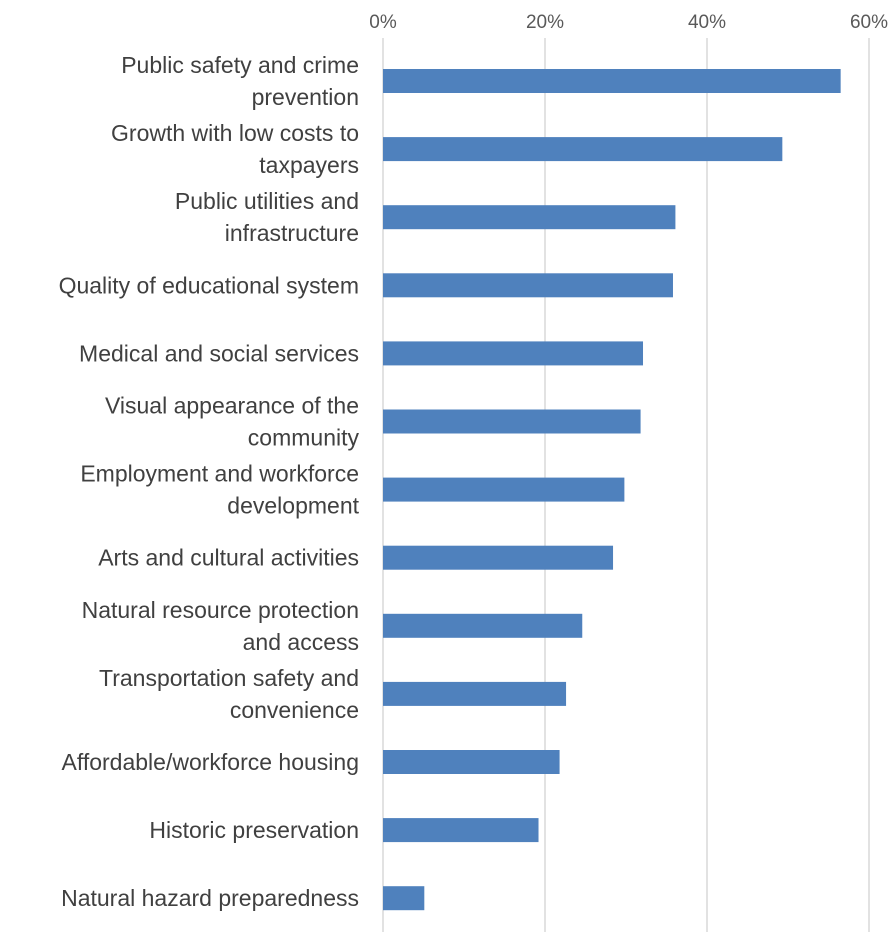 The width and height of the screenshot is (894, 934). What do you see at coordinates (235, 133) in the screenshot?
I see `category-label-line: Growth with low costs to` at bounding box center [235, 133].